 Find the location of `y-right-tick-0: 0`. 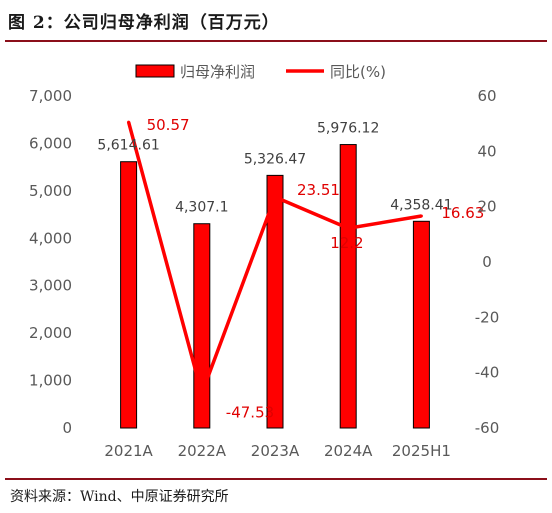

y-right-tick-0: 0 is located at coordinates (487, 262).